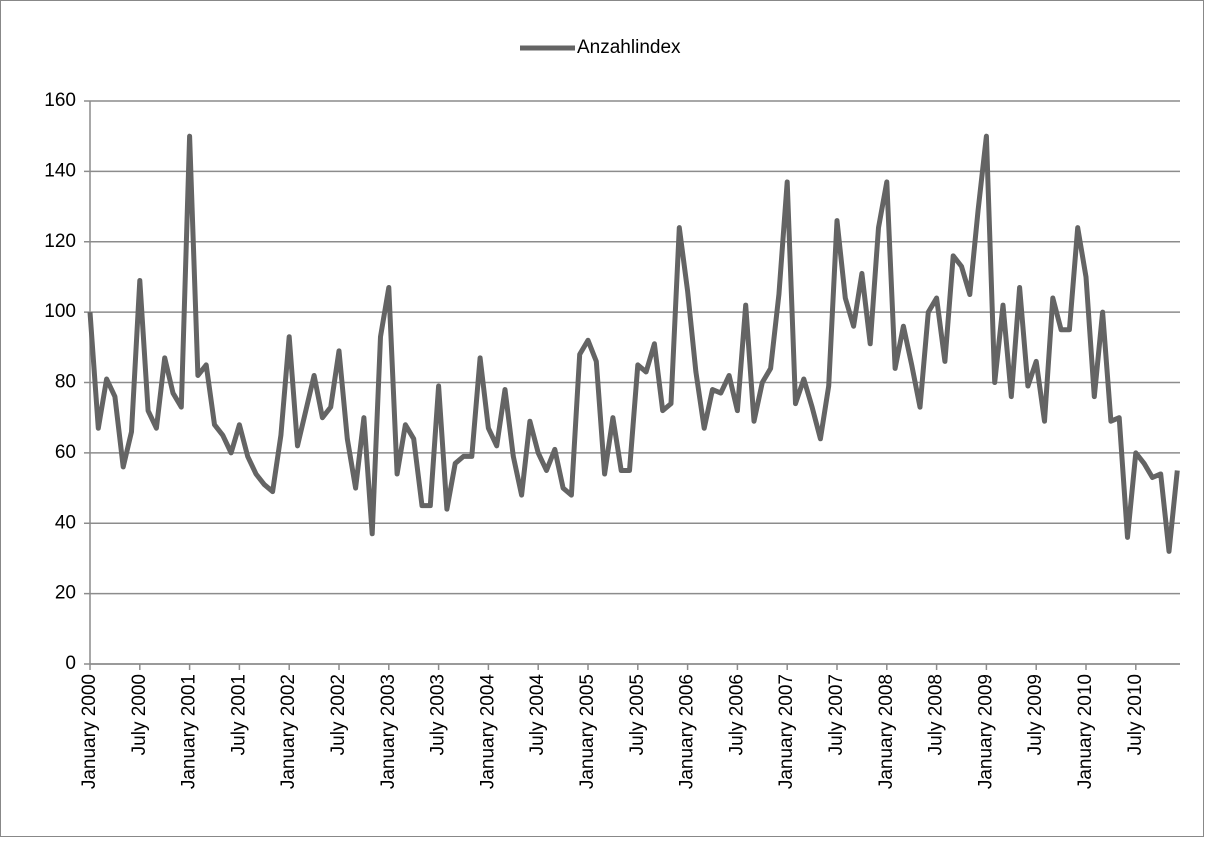 The width and height of the screenshot is (1205, 843). Describe the element at coordinates (836, 714) in the screenshot. I see `x-tick-label: July 2007` at that location.